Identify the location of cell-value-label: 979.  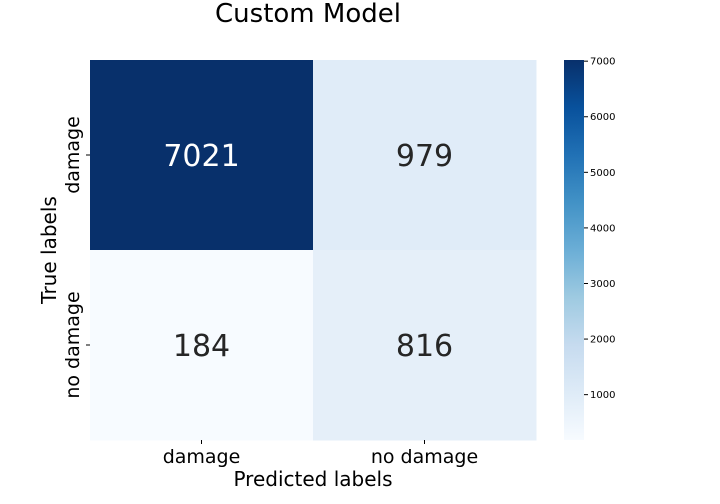
(424, 156).